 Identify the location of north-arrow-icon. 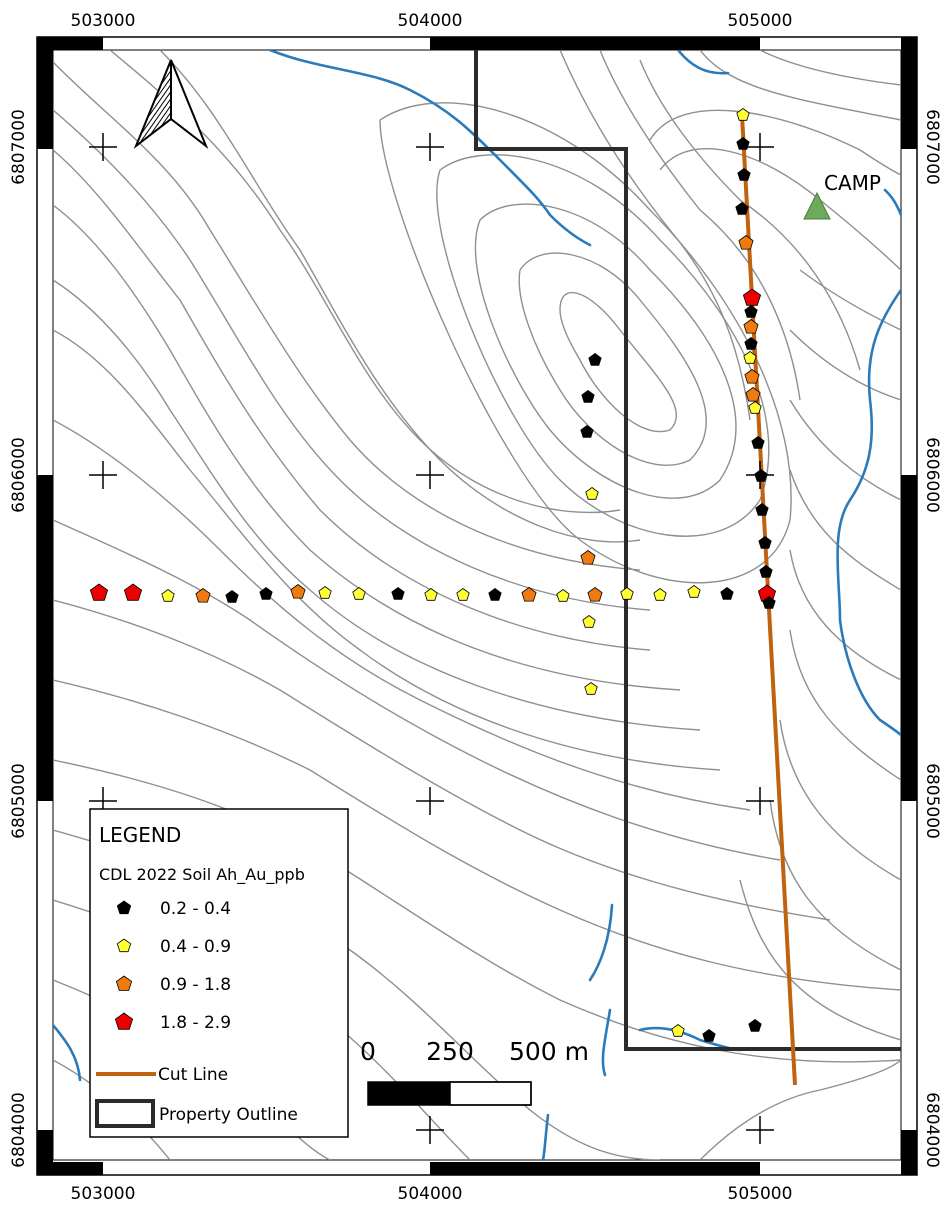
(171, 104).